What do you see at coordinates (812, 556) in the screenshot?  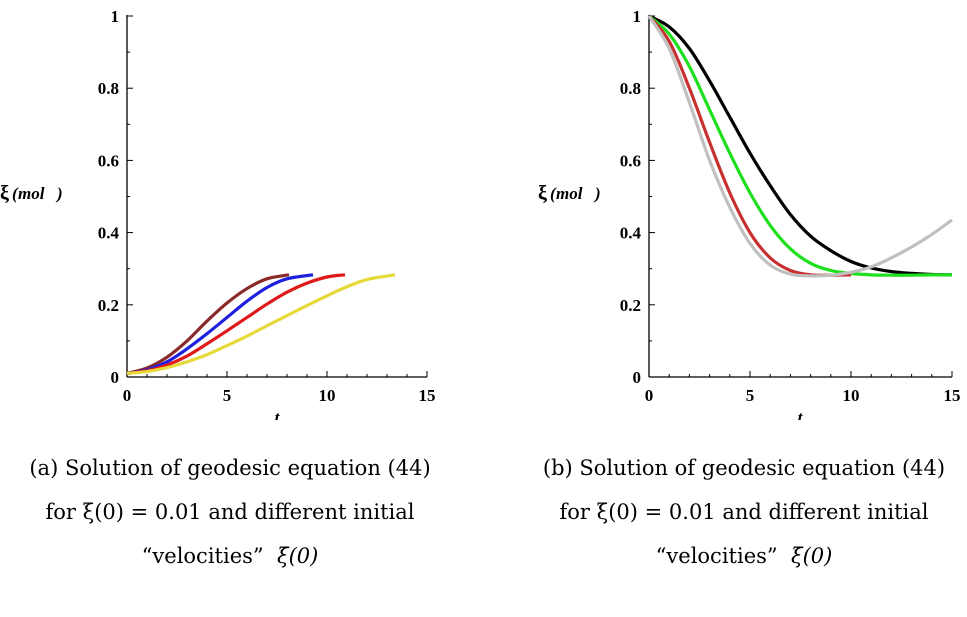 I see `caption-b-line-3-math: ξ̇(0)` at bounding box center [812, 556].